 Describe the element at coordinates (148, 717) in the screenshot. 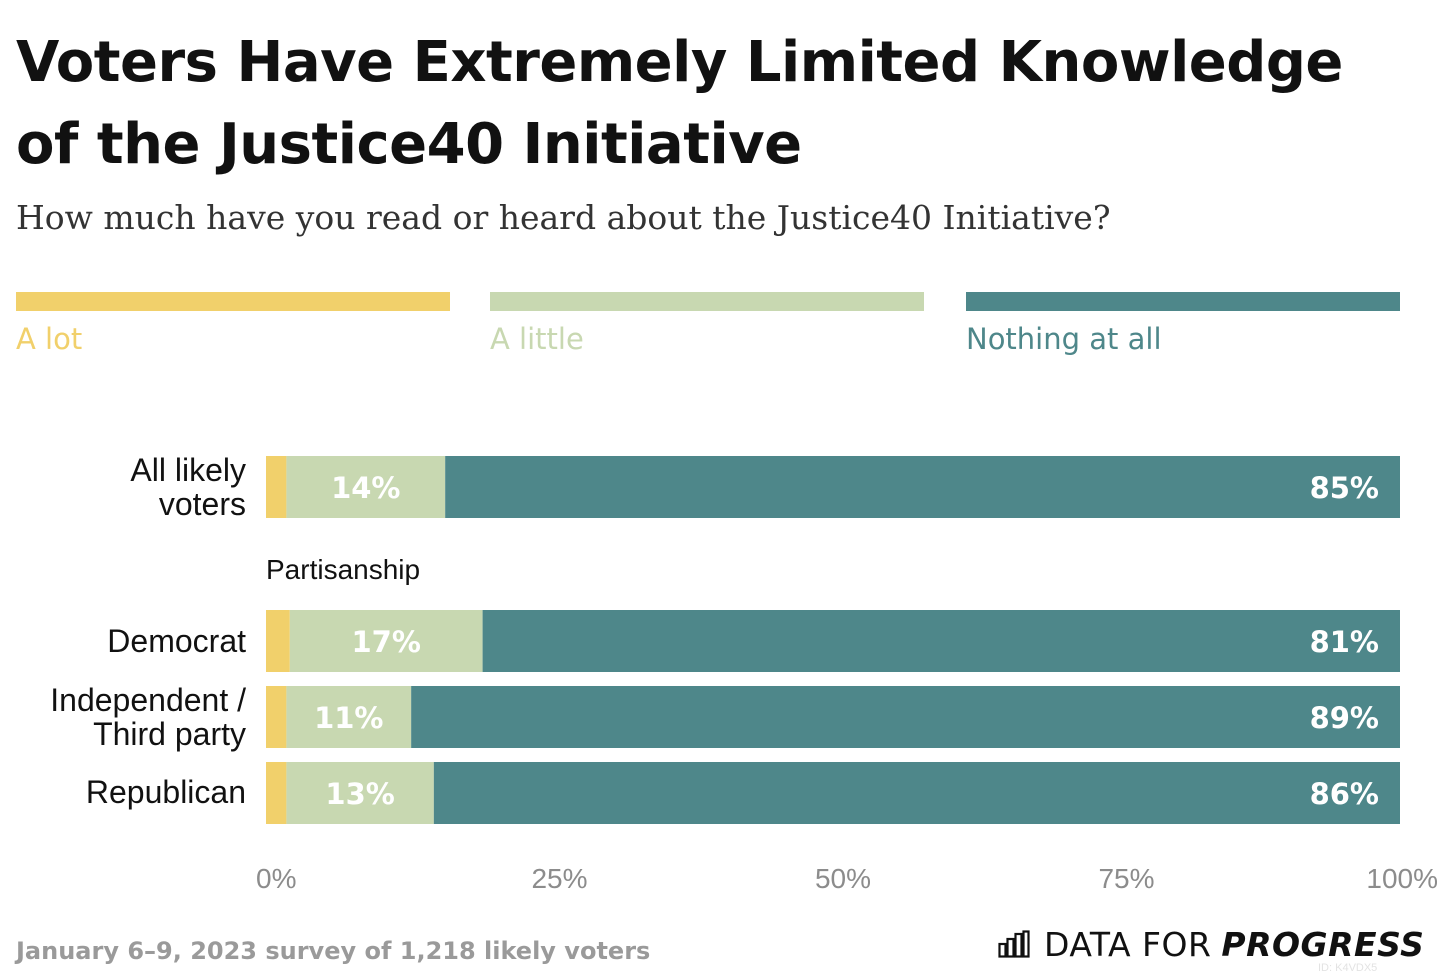

I see `row-label-independent: Independent / Third party` at that location.